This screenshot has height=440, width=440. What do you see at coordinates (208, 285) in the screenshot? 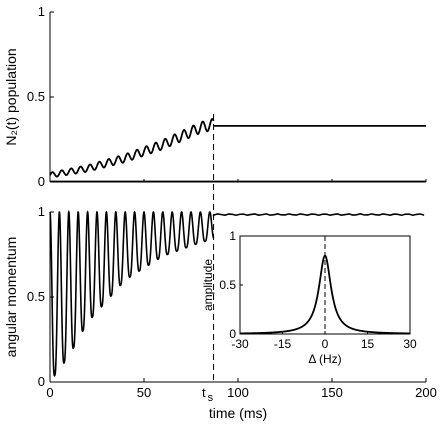
I see `inset-y-label: amplitude` at bounding box center [208, 285].